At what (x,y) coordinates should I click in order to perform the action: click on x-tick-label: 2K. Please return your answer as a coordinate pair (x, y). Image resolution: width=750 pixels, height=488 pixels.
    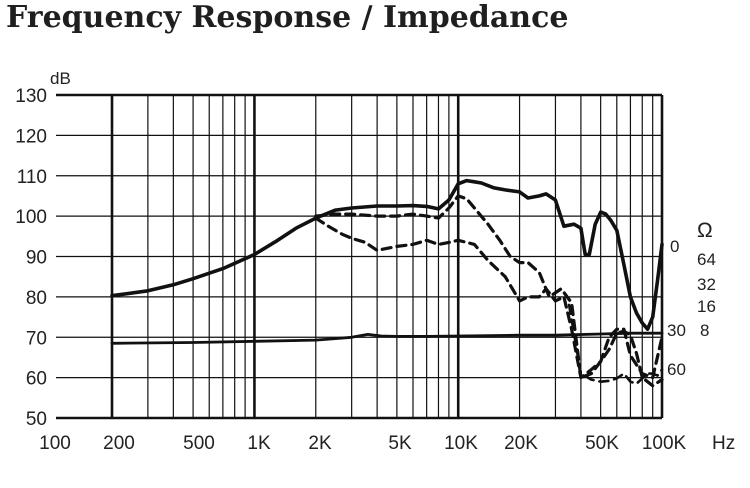
    Looking at the image, I should click on (320, 443).